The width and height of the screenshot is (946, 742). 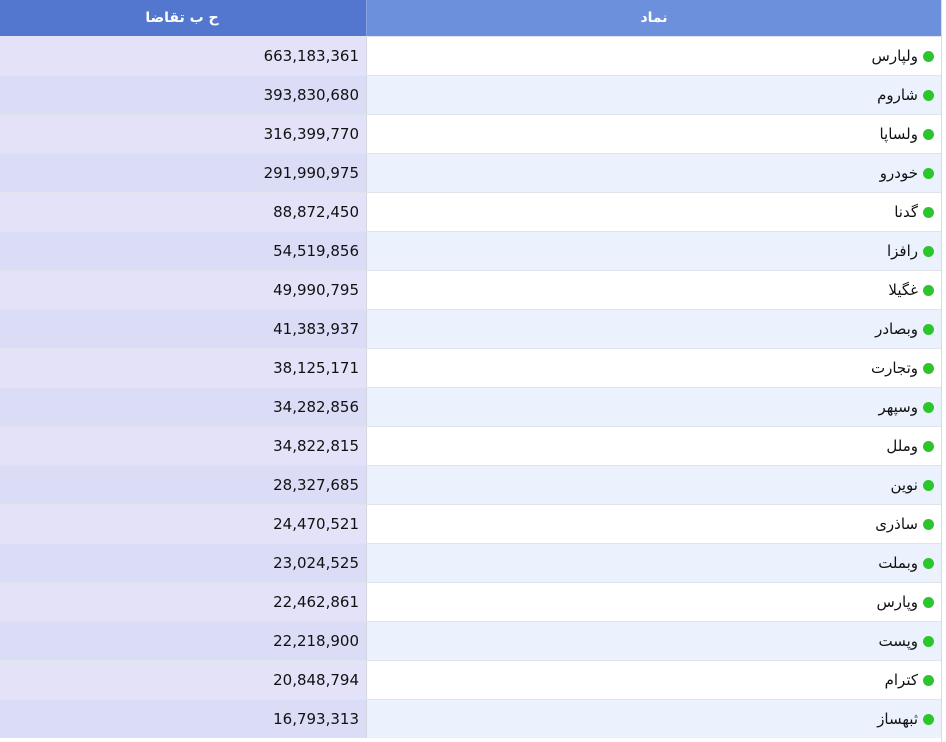 I want to click on table-row: 291,990,975 خودرو, so click(x=470, y=172).